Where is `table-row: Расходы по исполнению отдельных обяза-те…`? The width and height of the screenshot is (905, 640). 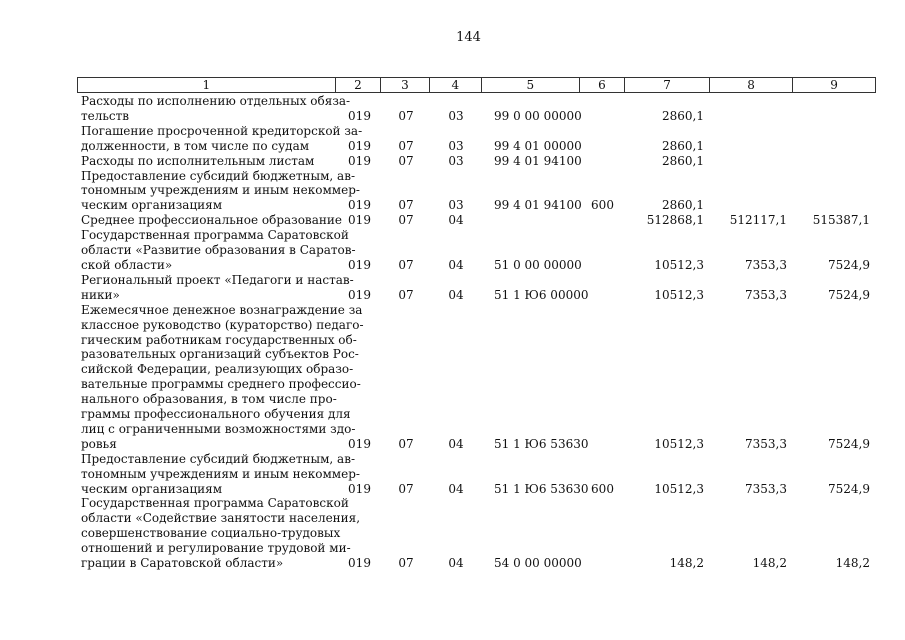 table-row: Расходы по исполнению отдельных обяза-те… is located at coordinates (476, 109).